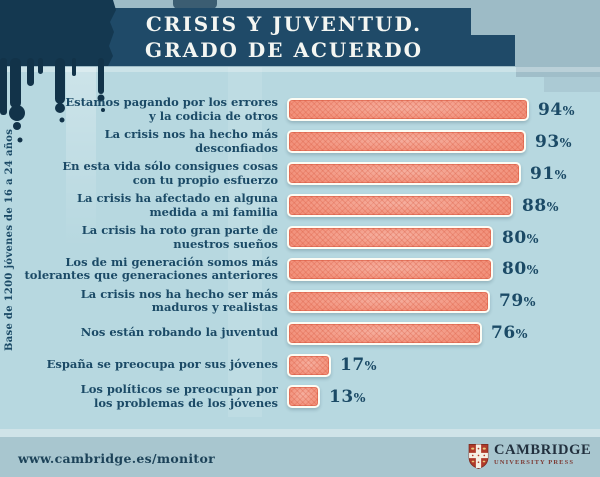 The image size is (600, 477). I want to click on bar-category-label: La crisis nos ha hecho más desconfiados, so click(191, 141).